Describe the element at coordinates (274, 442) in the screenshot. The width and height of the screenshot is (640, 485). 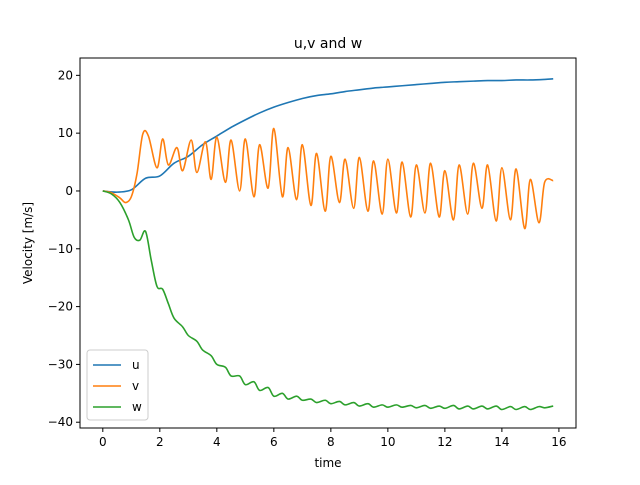
I see `x-tick-label: 6` at that location.